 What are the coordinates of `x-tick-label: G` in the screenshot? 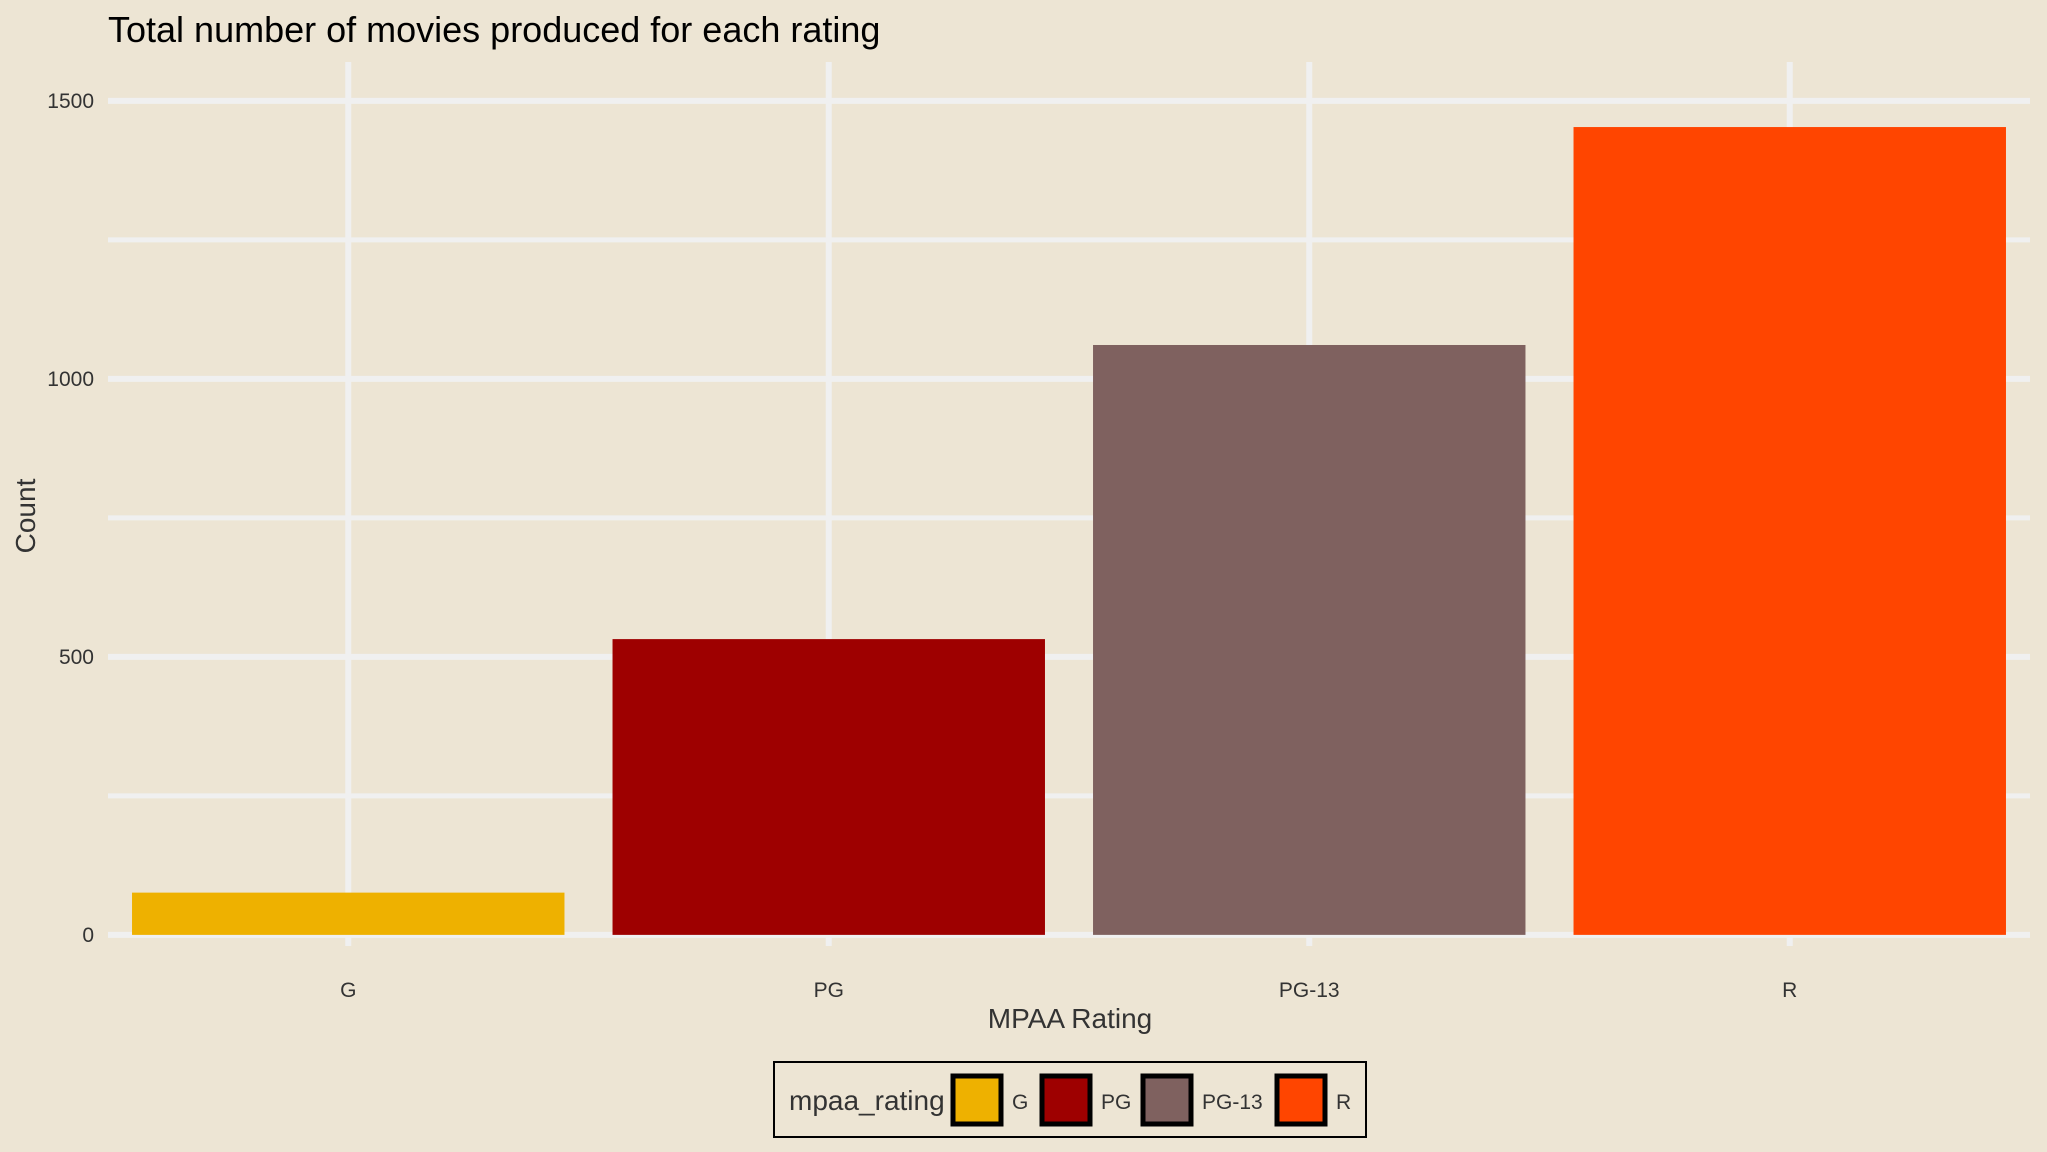 It's located at (348, 990).